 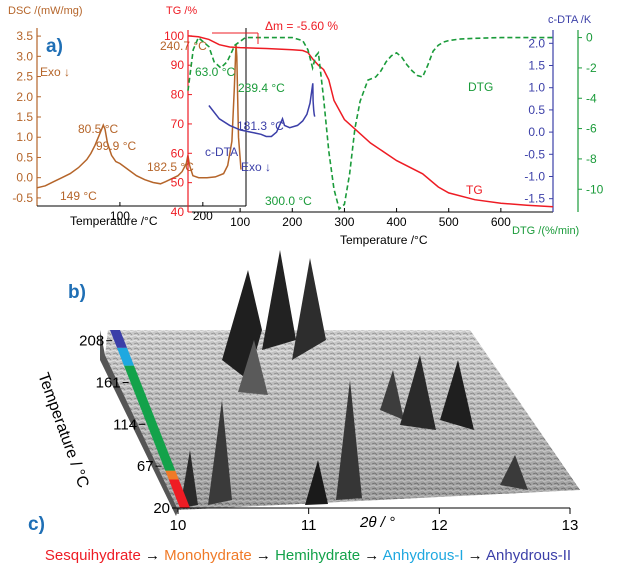 I want to click on surface-y-tick-label: 208, so click(x=91, y=341).